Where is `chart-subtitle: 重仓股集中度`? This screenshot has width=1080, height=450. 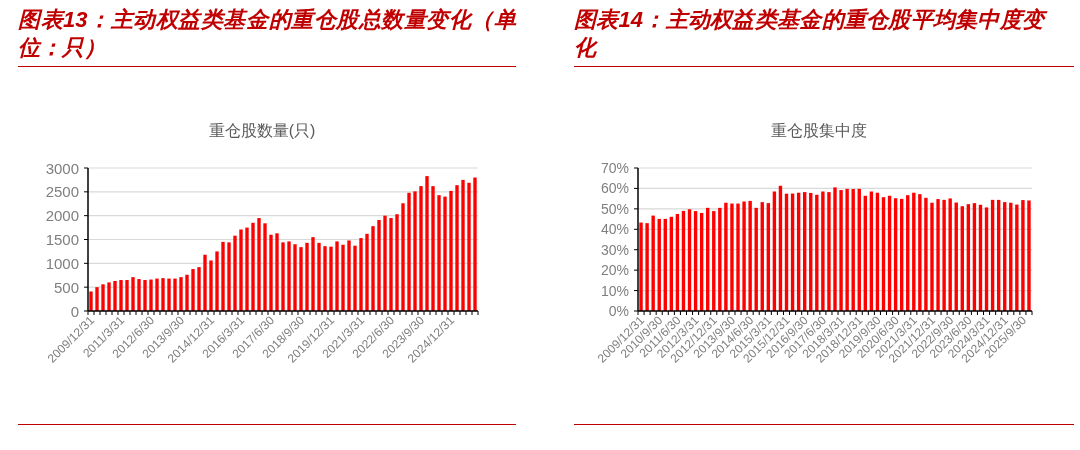
chart-subtitle: 重仓股集中度 is located at coordinates (819, 130).